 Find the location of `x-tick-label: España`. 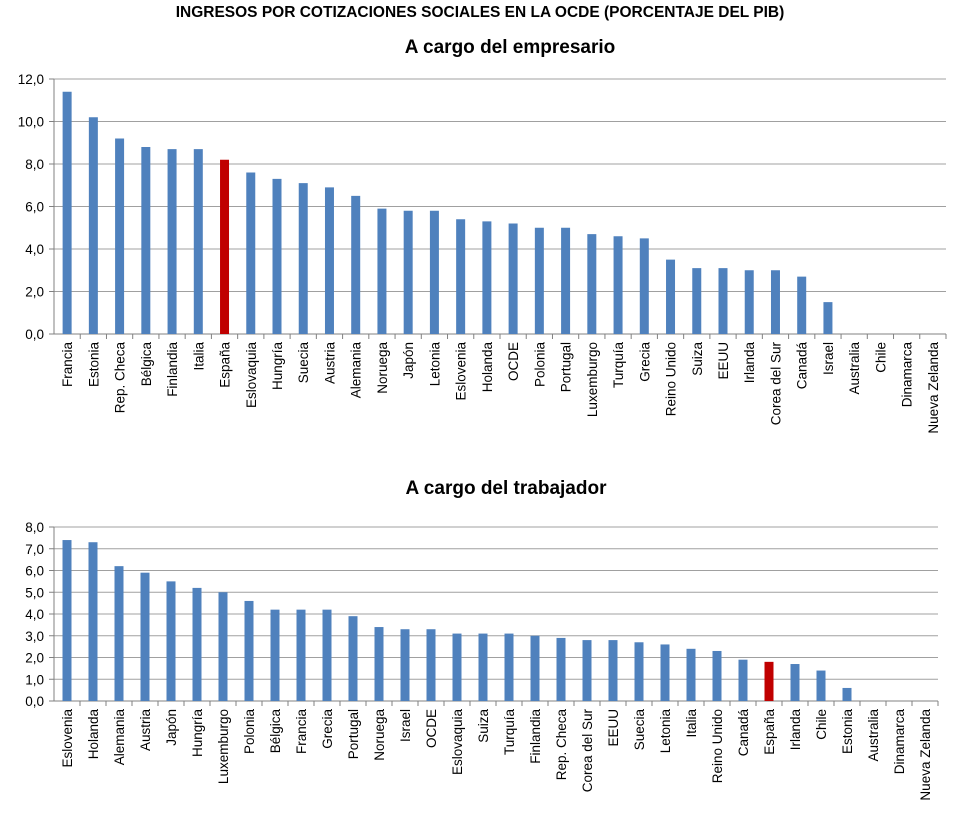

x-tick-label: España is located at coordinates (769, 732).